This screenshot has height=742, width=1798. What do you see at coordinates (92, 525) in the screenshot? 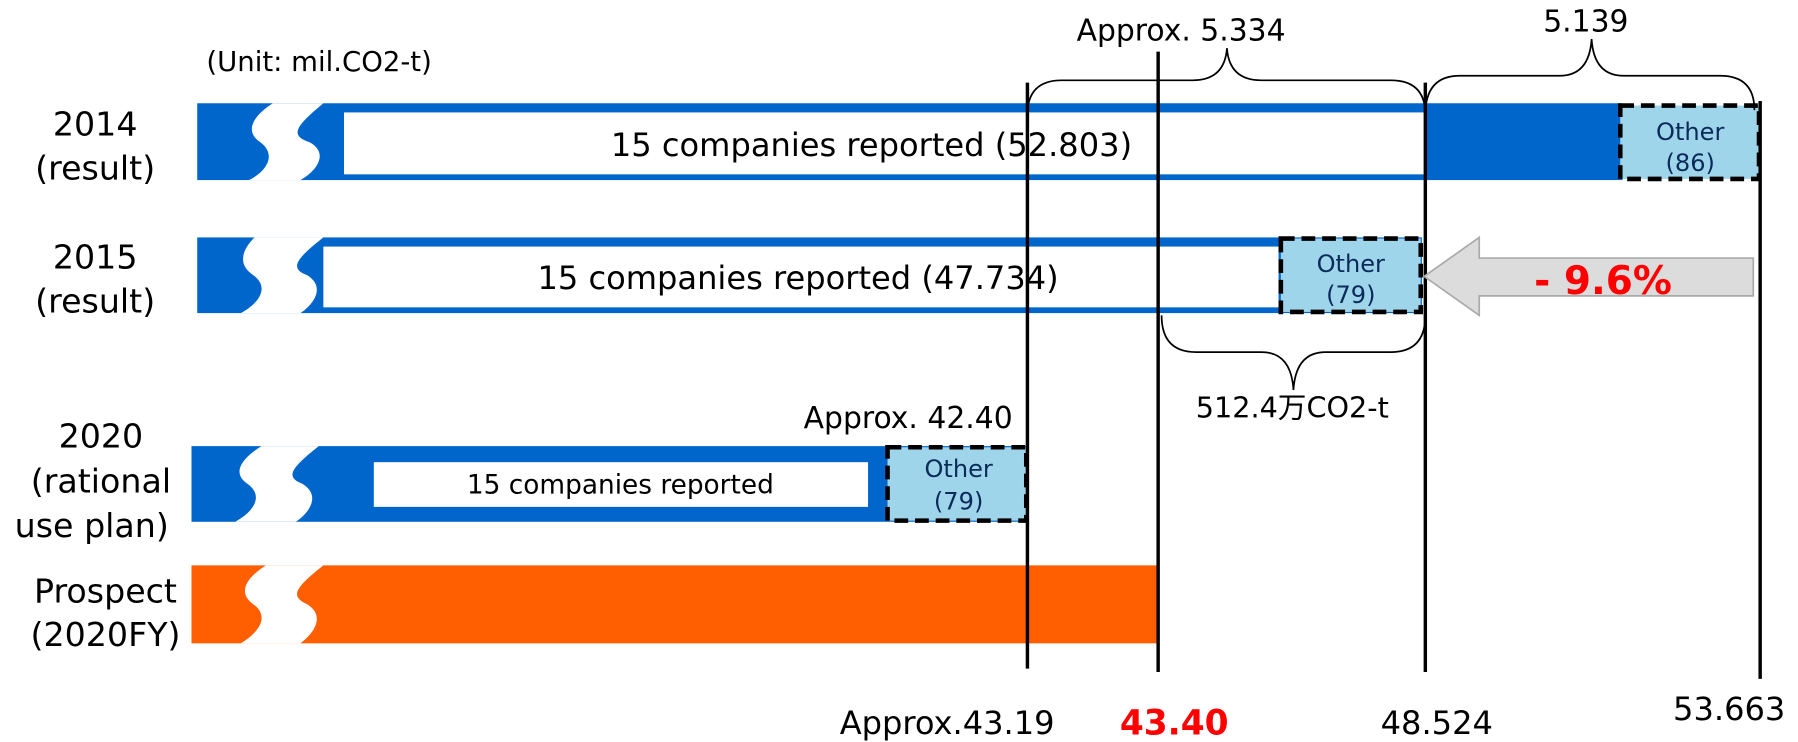
I see `row-label: use plan)` at bounding box center [92, 525].